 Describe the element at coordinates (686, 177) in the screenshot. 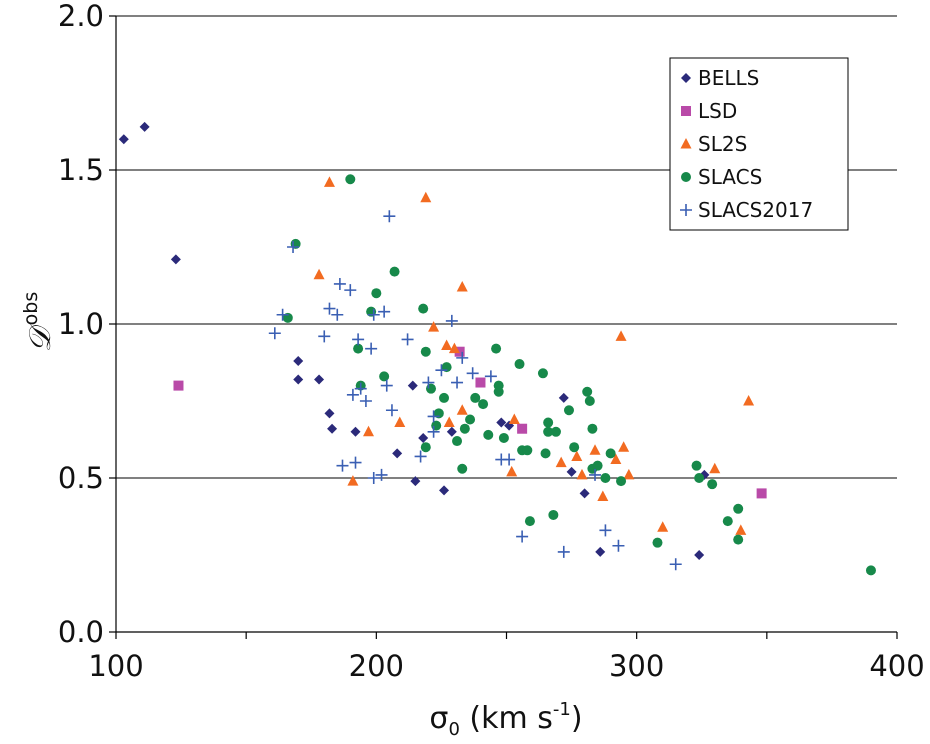

I see `legend-marker-slacs` at that location.